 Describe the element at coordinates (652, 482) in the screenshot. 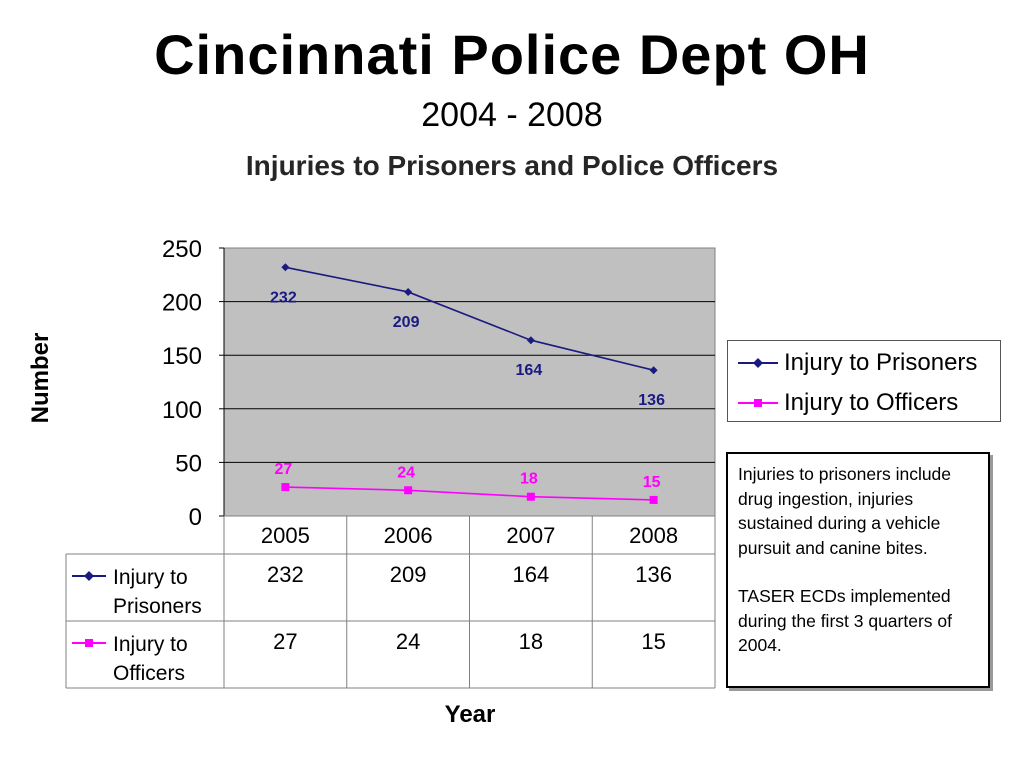

I see `data-label: 15` at that location.